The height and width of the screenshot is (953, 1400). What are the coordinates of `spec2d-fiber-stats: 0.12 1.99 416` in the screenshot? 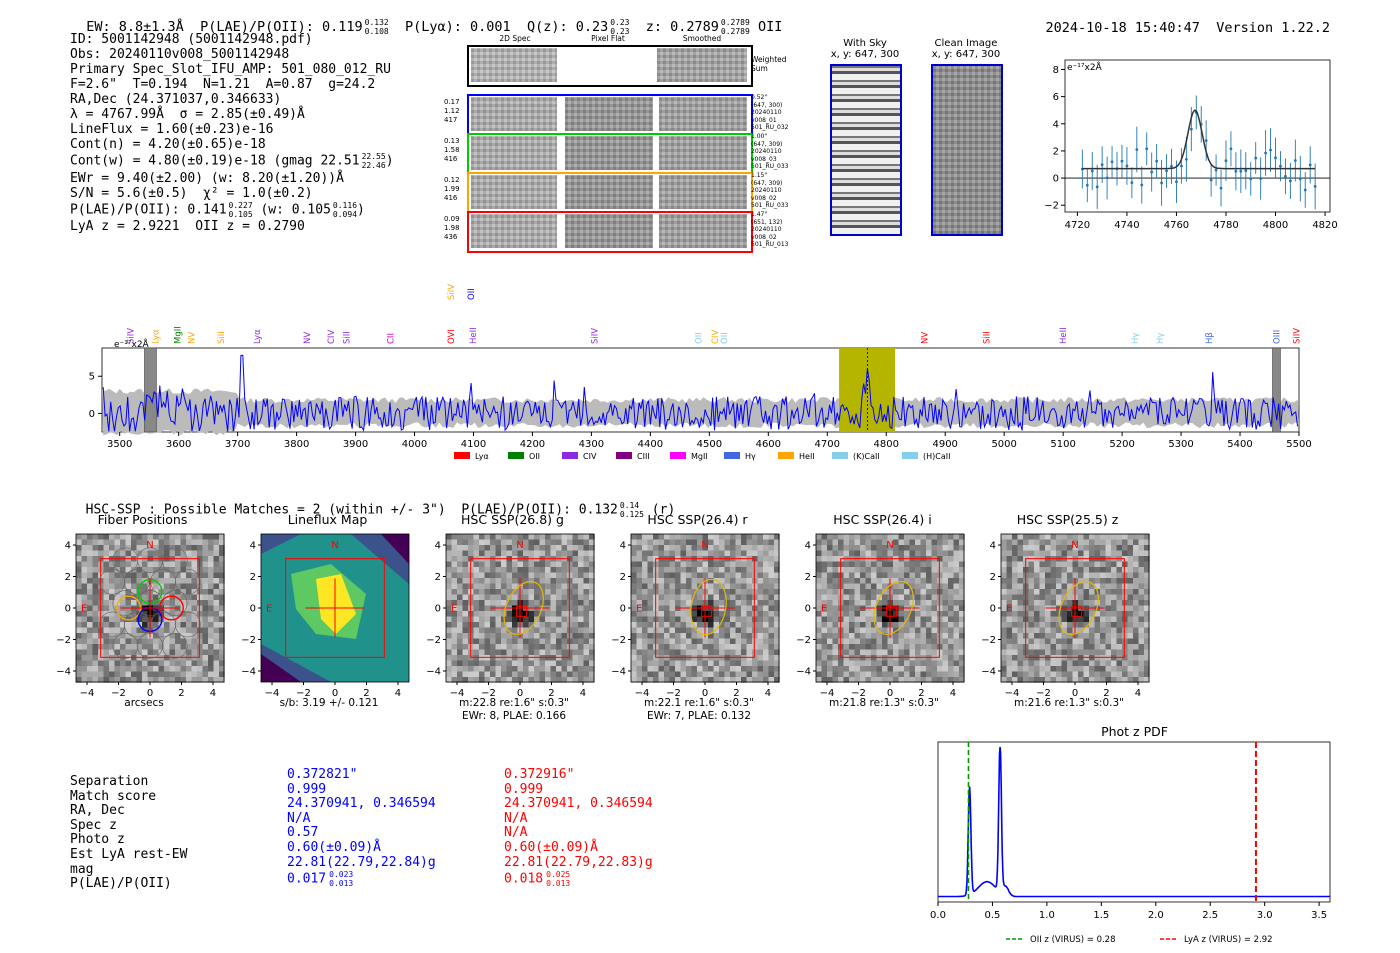 It's located at (455, 189).